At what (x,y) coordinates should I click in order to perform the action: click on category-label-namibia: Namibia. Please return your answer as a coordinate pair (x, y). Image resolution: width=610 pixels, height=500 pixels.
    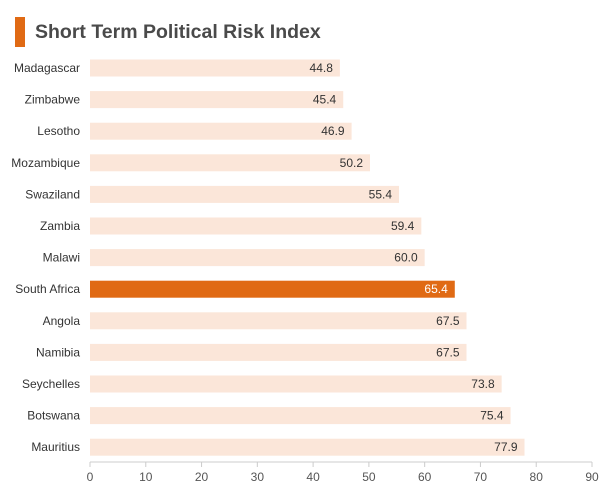
    Looking at the image, I should click on (58, 352).